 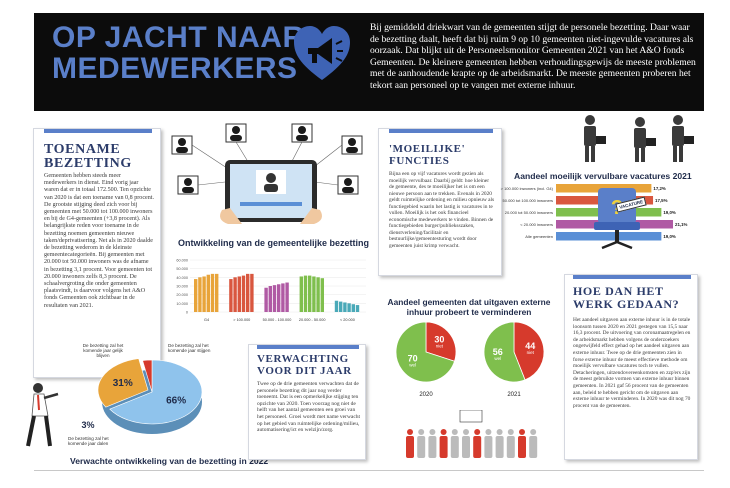 What do you see at coordinates (528, 200) in the screenshot?
I see `category-label: 50.000 tot 100.000 inwoners` at bounding box center [528, 200].